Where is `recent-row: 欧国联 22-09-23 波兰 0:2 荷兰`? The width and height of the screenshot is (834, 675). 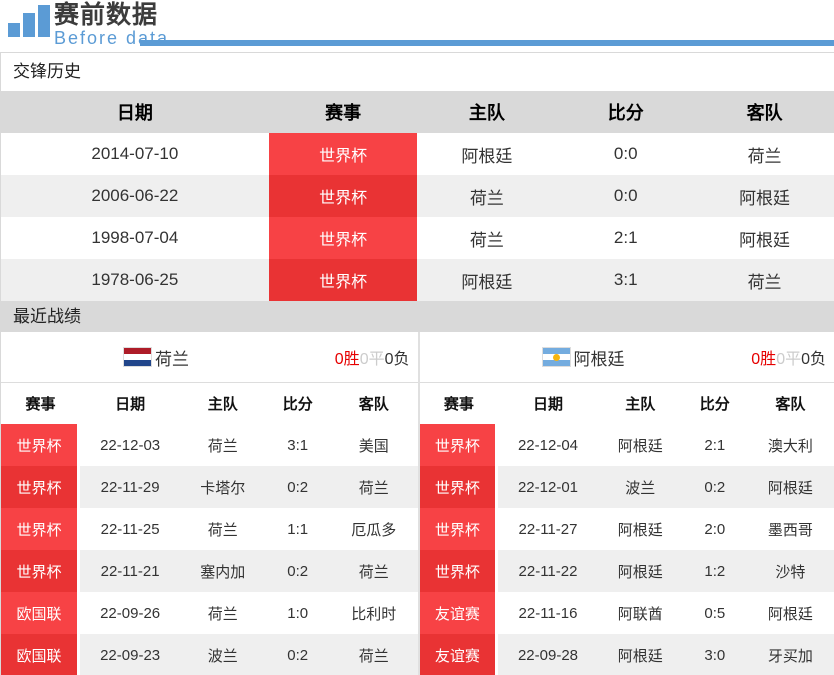 recent-row: 欧国联 22-09-23 波兰 0:2 荷兰 is located at coordinates (209, 654).